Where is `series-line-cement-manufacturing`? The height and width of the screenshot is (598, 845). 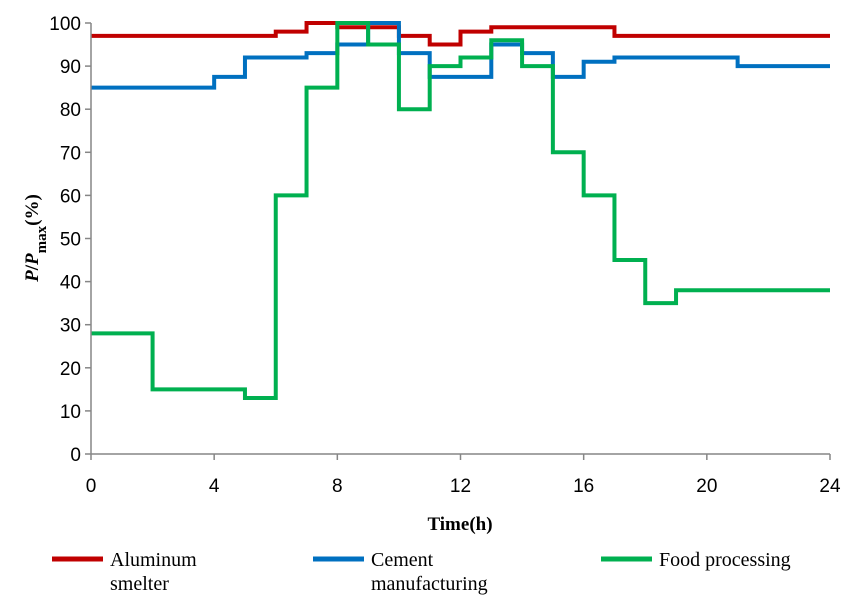
series-line-cement-manufacturing is located at coordinates (460, 55).